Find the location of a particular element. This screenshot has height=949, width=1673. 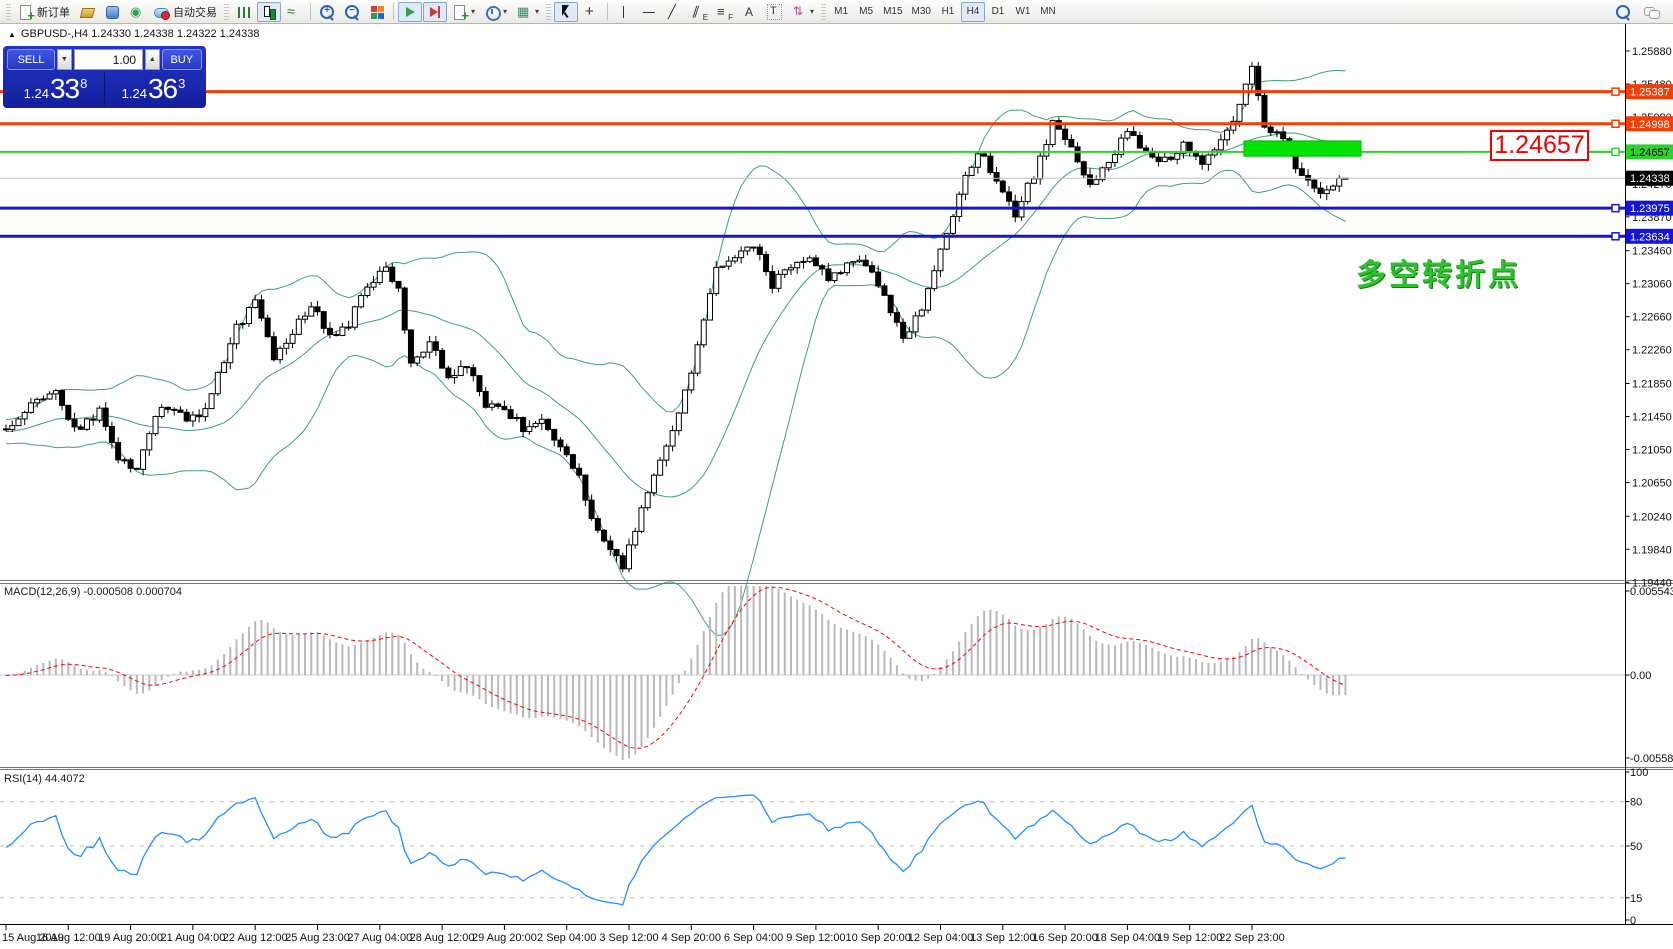

text-label-button is located at coordinates (774, 12).